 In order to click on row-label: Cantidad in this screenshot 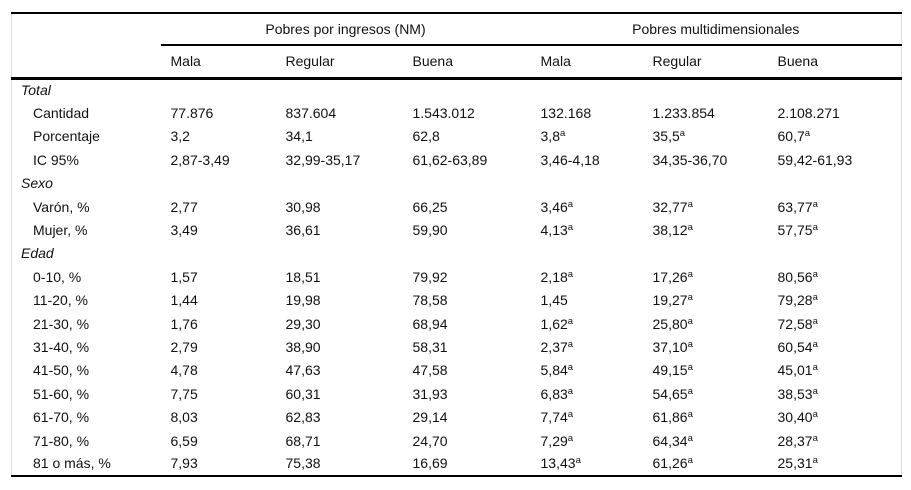, I will do `click(61, 113)`.